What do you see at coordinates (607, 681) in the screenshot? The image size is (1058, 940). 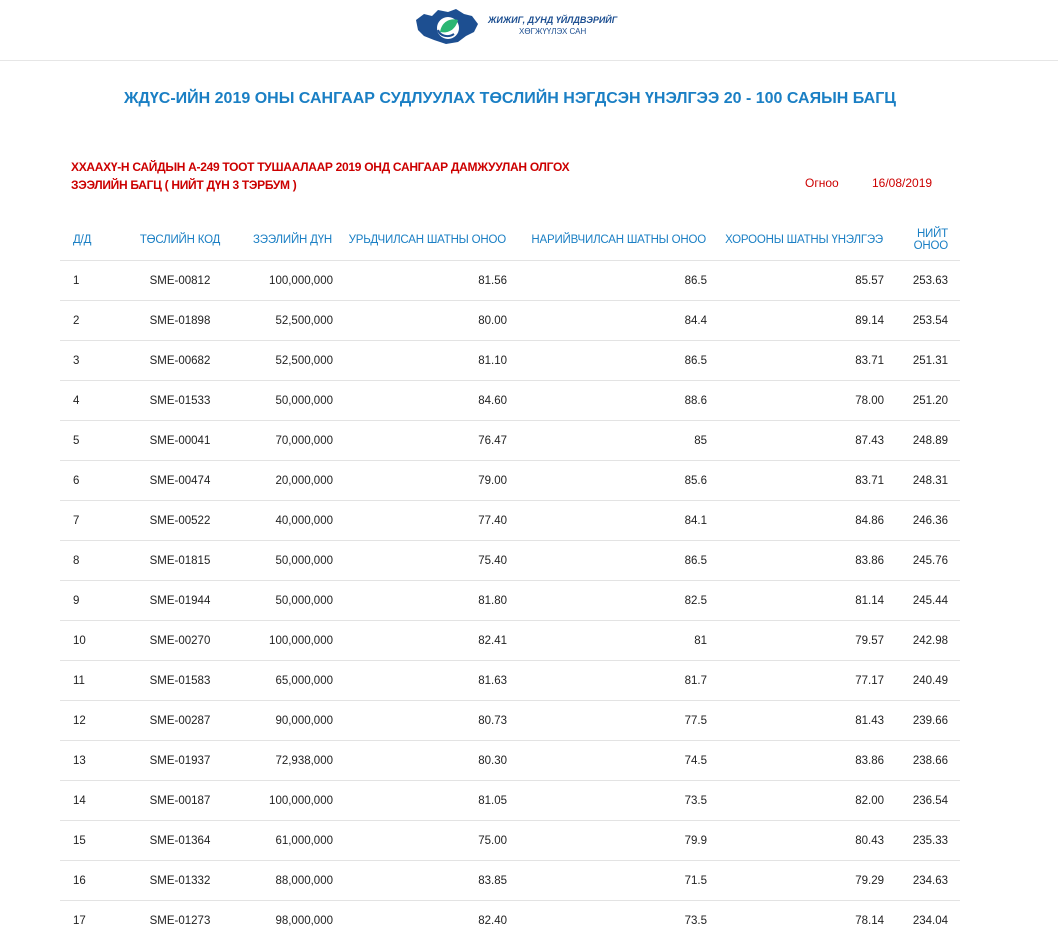 I see `detailed-score-cell: 81.7` at bounding box center [607, 681].